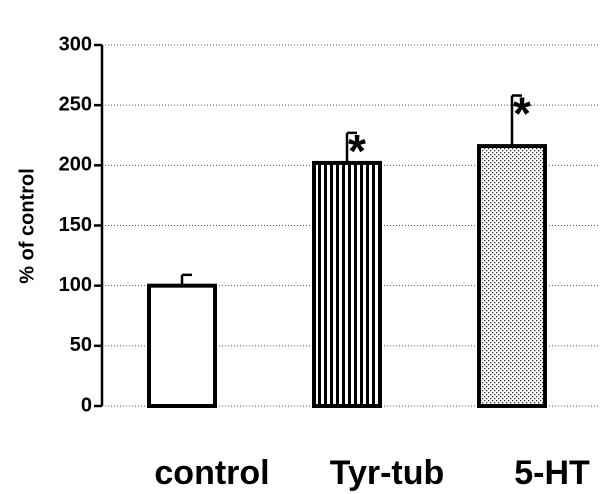 Image resolution: width=600 pixels, height=494 pixels. Describe the element at coordinates (552, 473) in the screenshot. I see `category-label: 5-HT` at that location.